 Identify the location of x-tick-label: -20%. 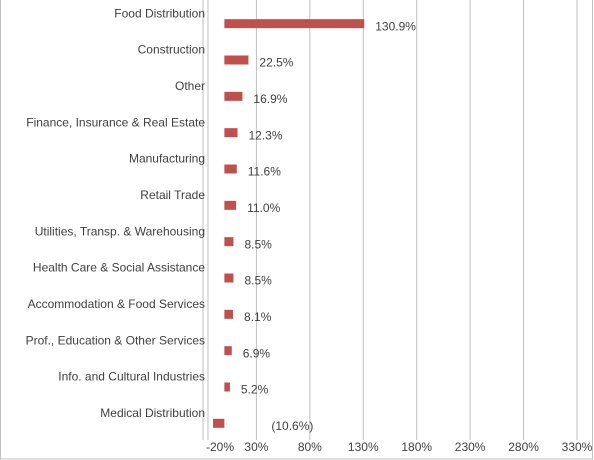
(220, 447).